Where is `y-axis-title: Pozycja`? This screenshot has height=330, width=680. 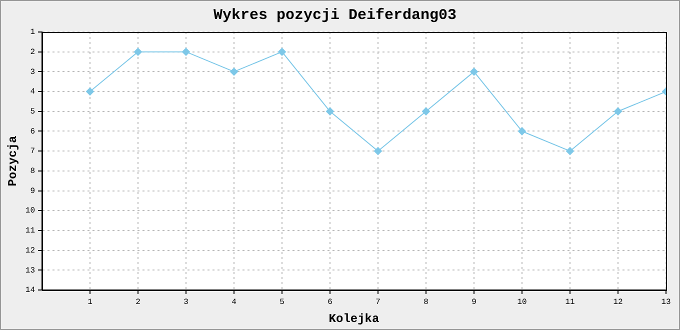
y-axis-title: Pozycja is located at coordinates (13, 161).